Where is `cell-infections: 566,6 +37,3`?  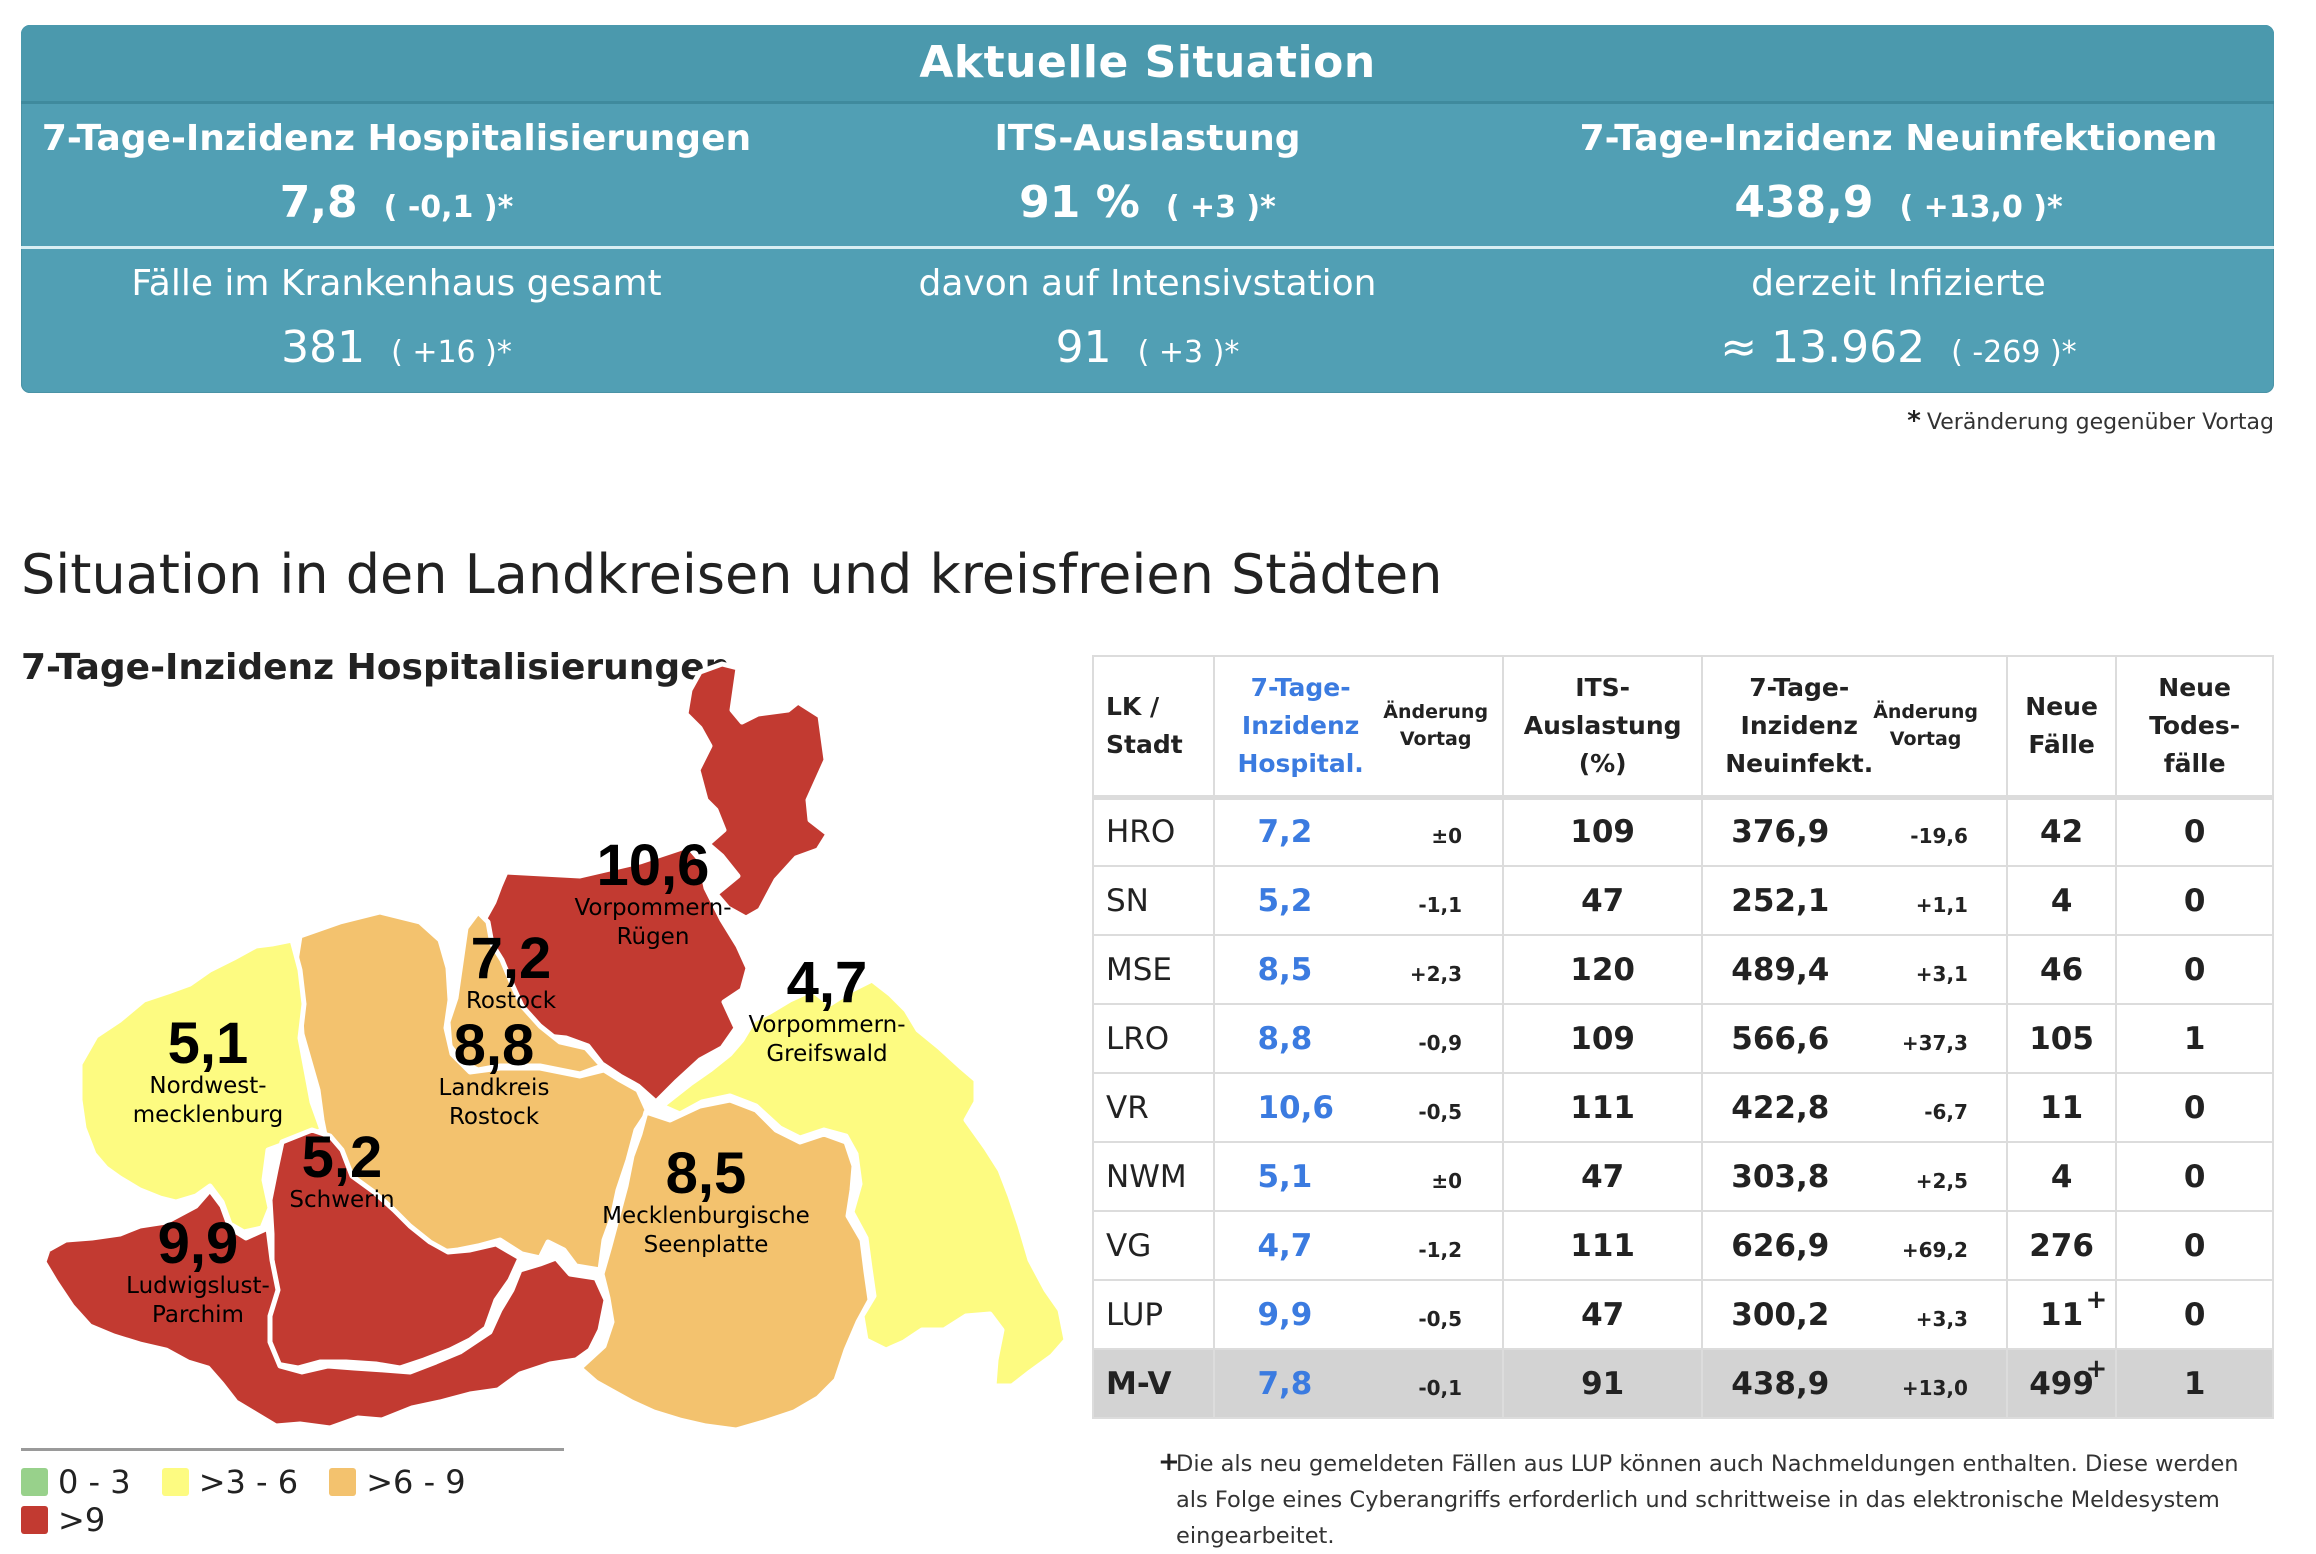
cell-infections: 566,6 +37,3 is located at coordinates (1854, 1038).